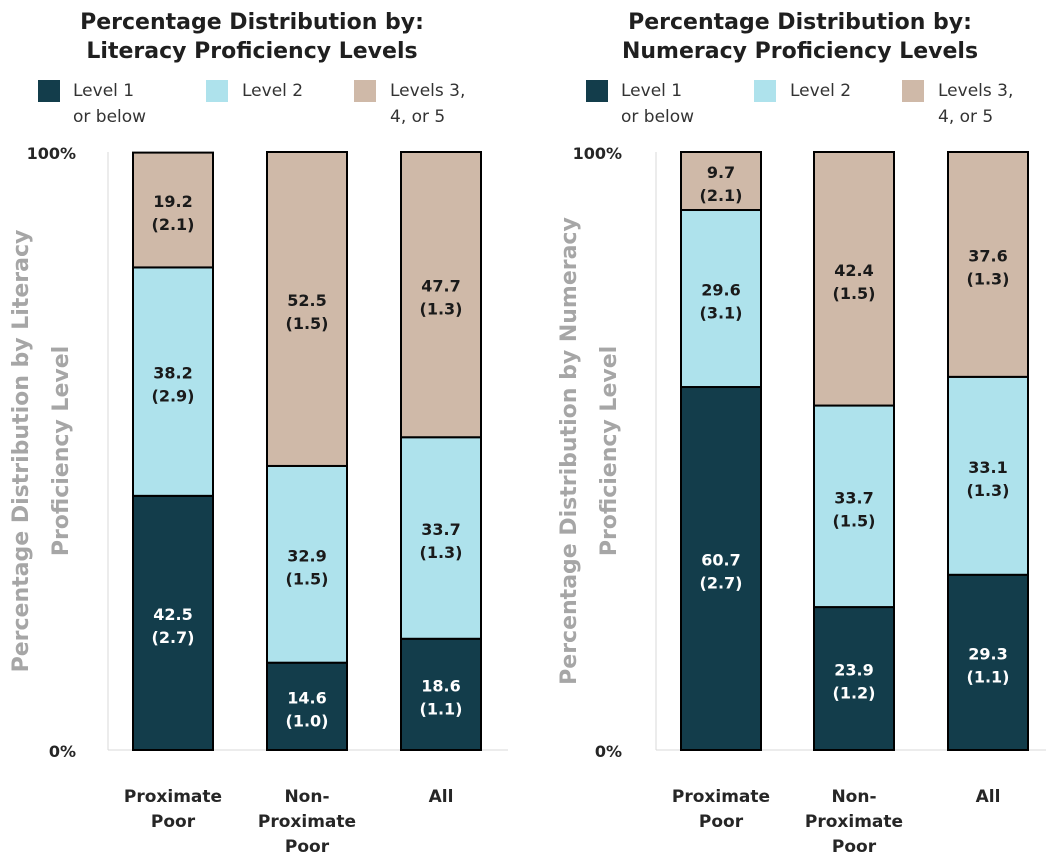 The image size is (1046, 854). I want to click on data-label-value: 32.9, so click(306, 555).